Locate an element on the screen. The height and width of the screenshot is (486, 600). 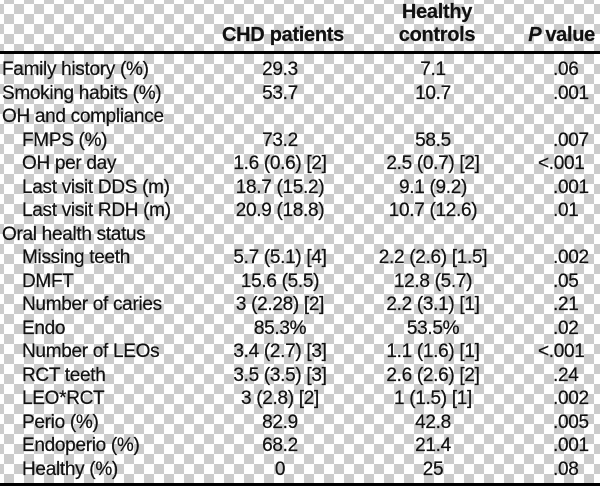
p-value: .01 is located at coordinates (566, 210).